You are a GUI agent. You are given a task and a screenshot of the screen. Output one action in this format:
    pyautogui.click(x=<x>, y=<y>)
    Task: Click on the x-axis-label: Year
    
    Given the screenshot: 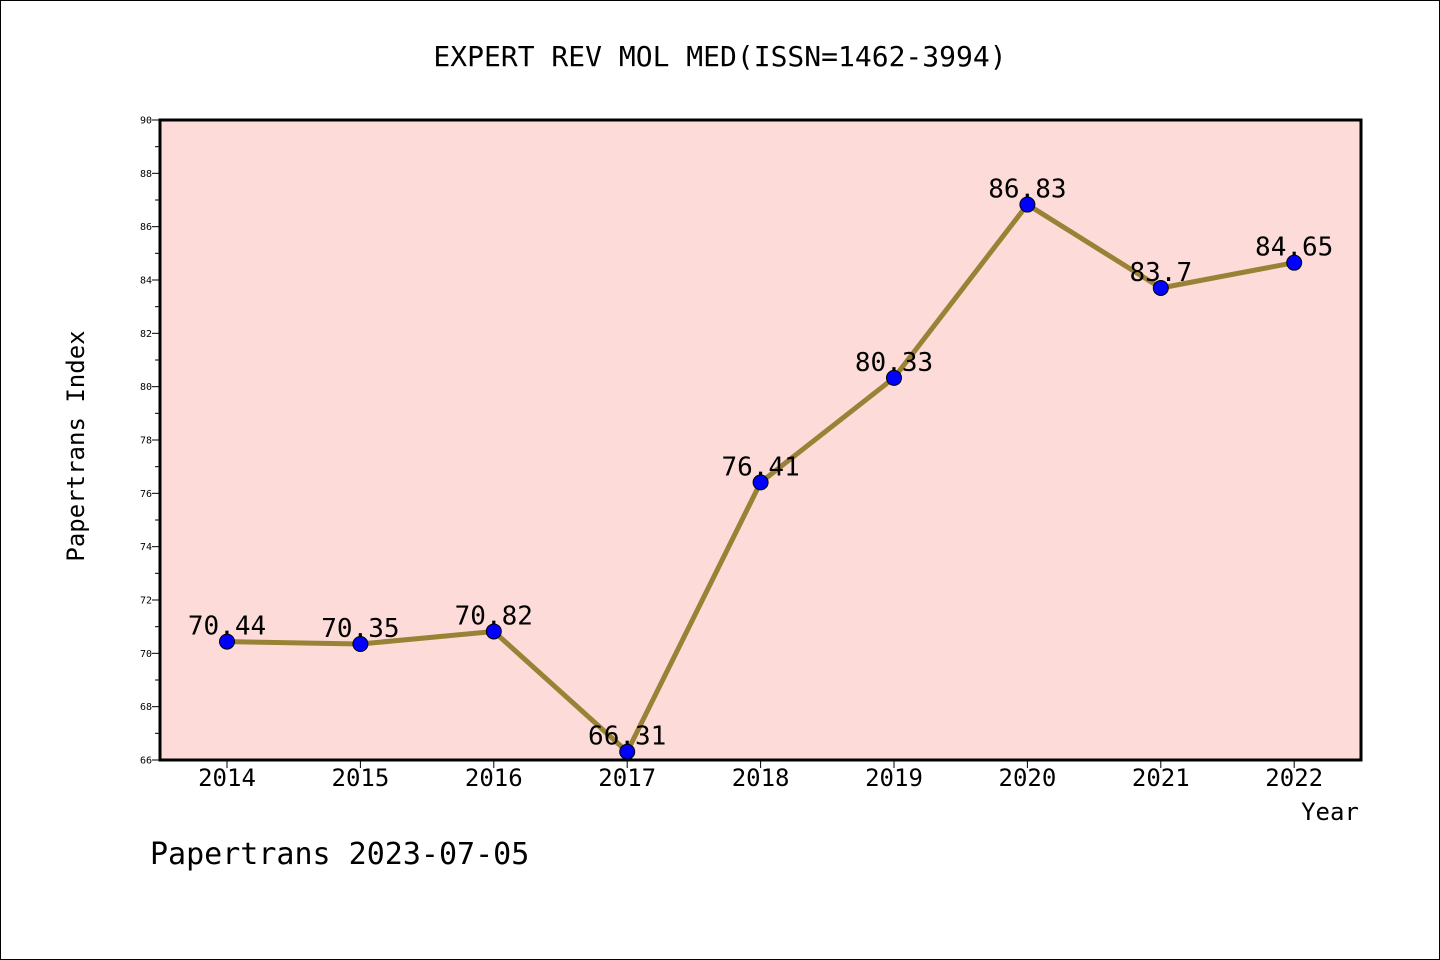 What is the action you would take?
    pyautogui.click(x=1330, y=812)
    